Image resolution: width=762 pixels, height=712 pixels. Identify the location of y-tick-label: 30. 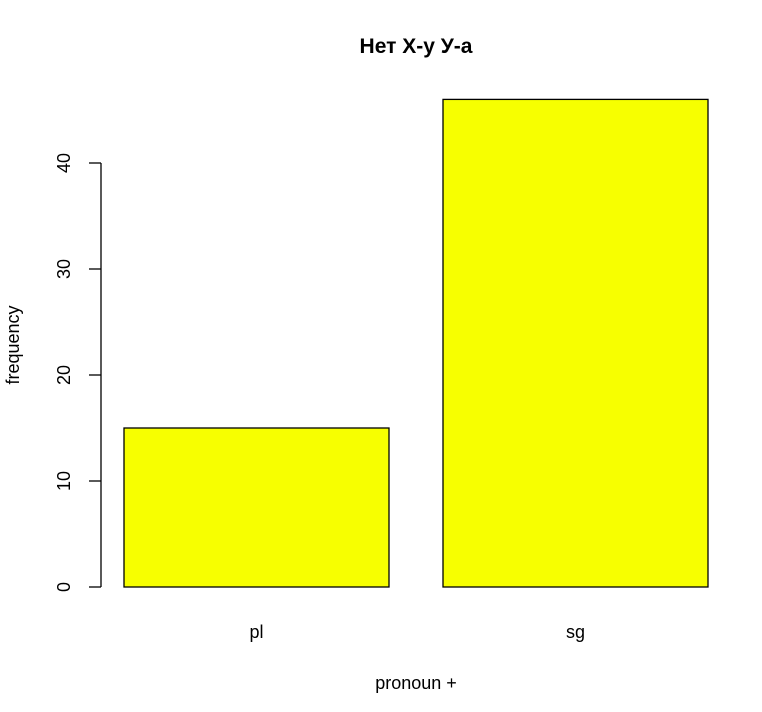
(64, 269).